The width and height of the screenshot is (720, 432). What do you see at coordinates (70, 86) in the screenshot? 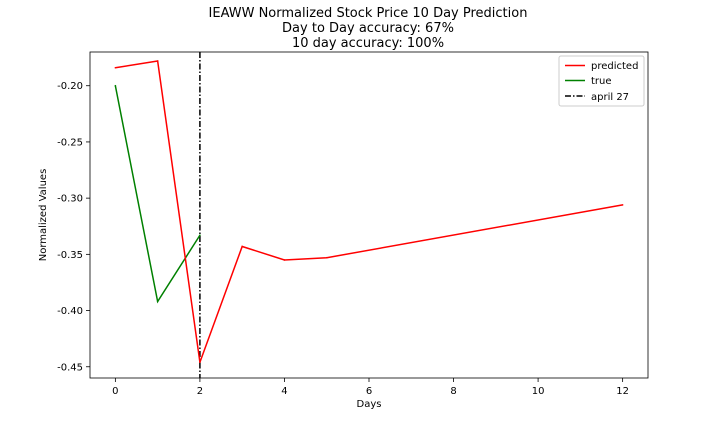
I see `y-tick-label: -0.20` at bounding box center [70, 86].